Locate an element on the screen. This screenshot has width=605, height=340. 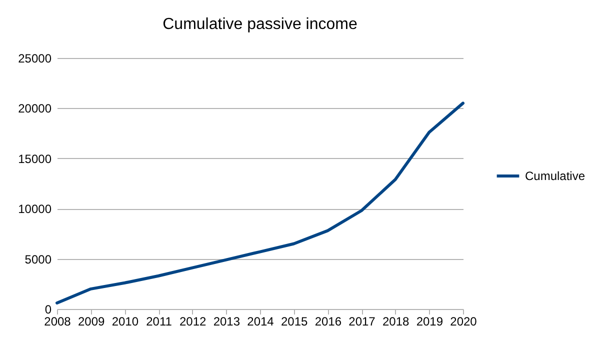
y-tick-label: 5000 is located at coordinates (38, 259).